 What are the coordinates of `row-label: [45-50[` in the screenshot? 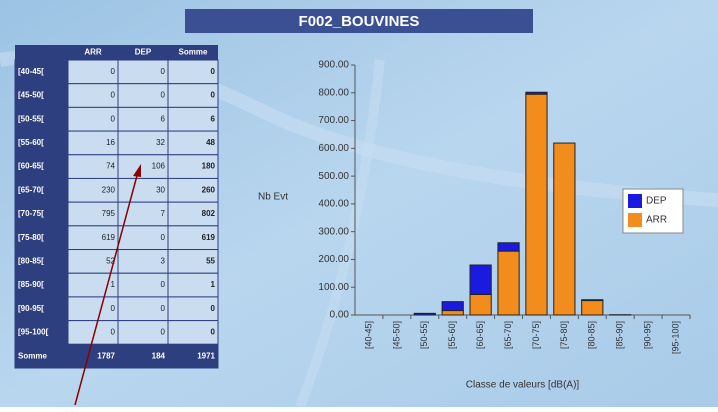 It's located at (31, 95).